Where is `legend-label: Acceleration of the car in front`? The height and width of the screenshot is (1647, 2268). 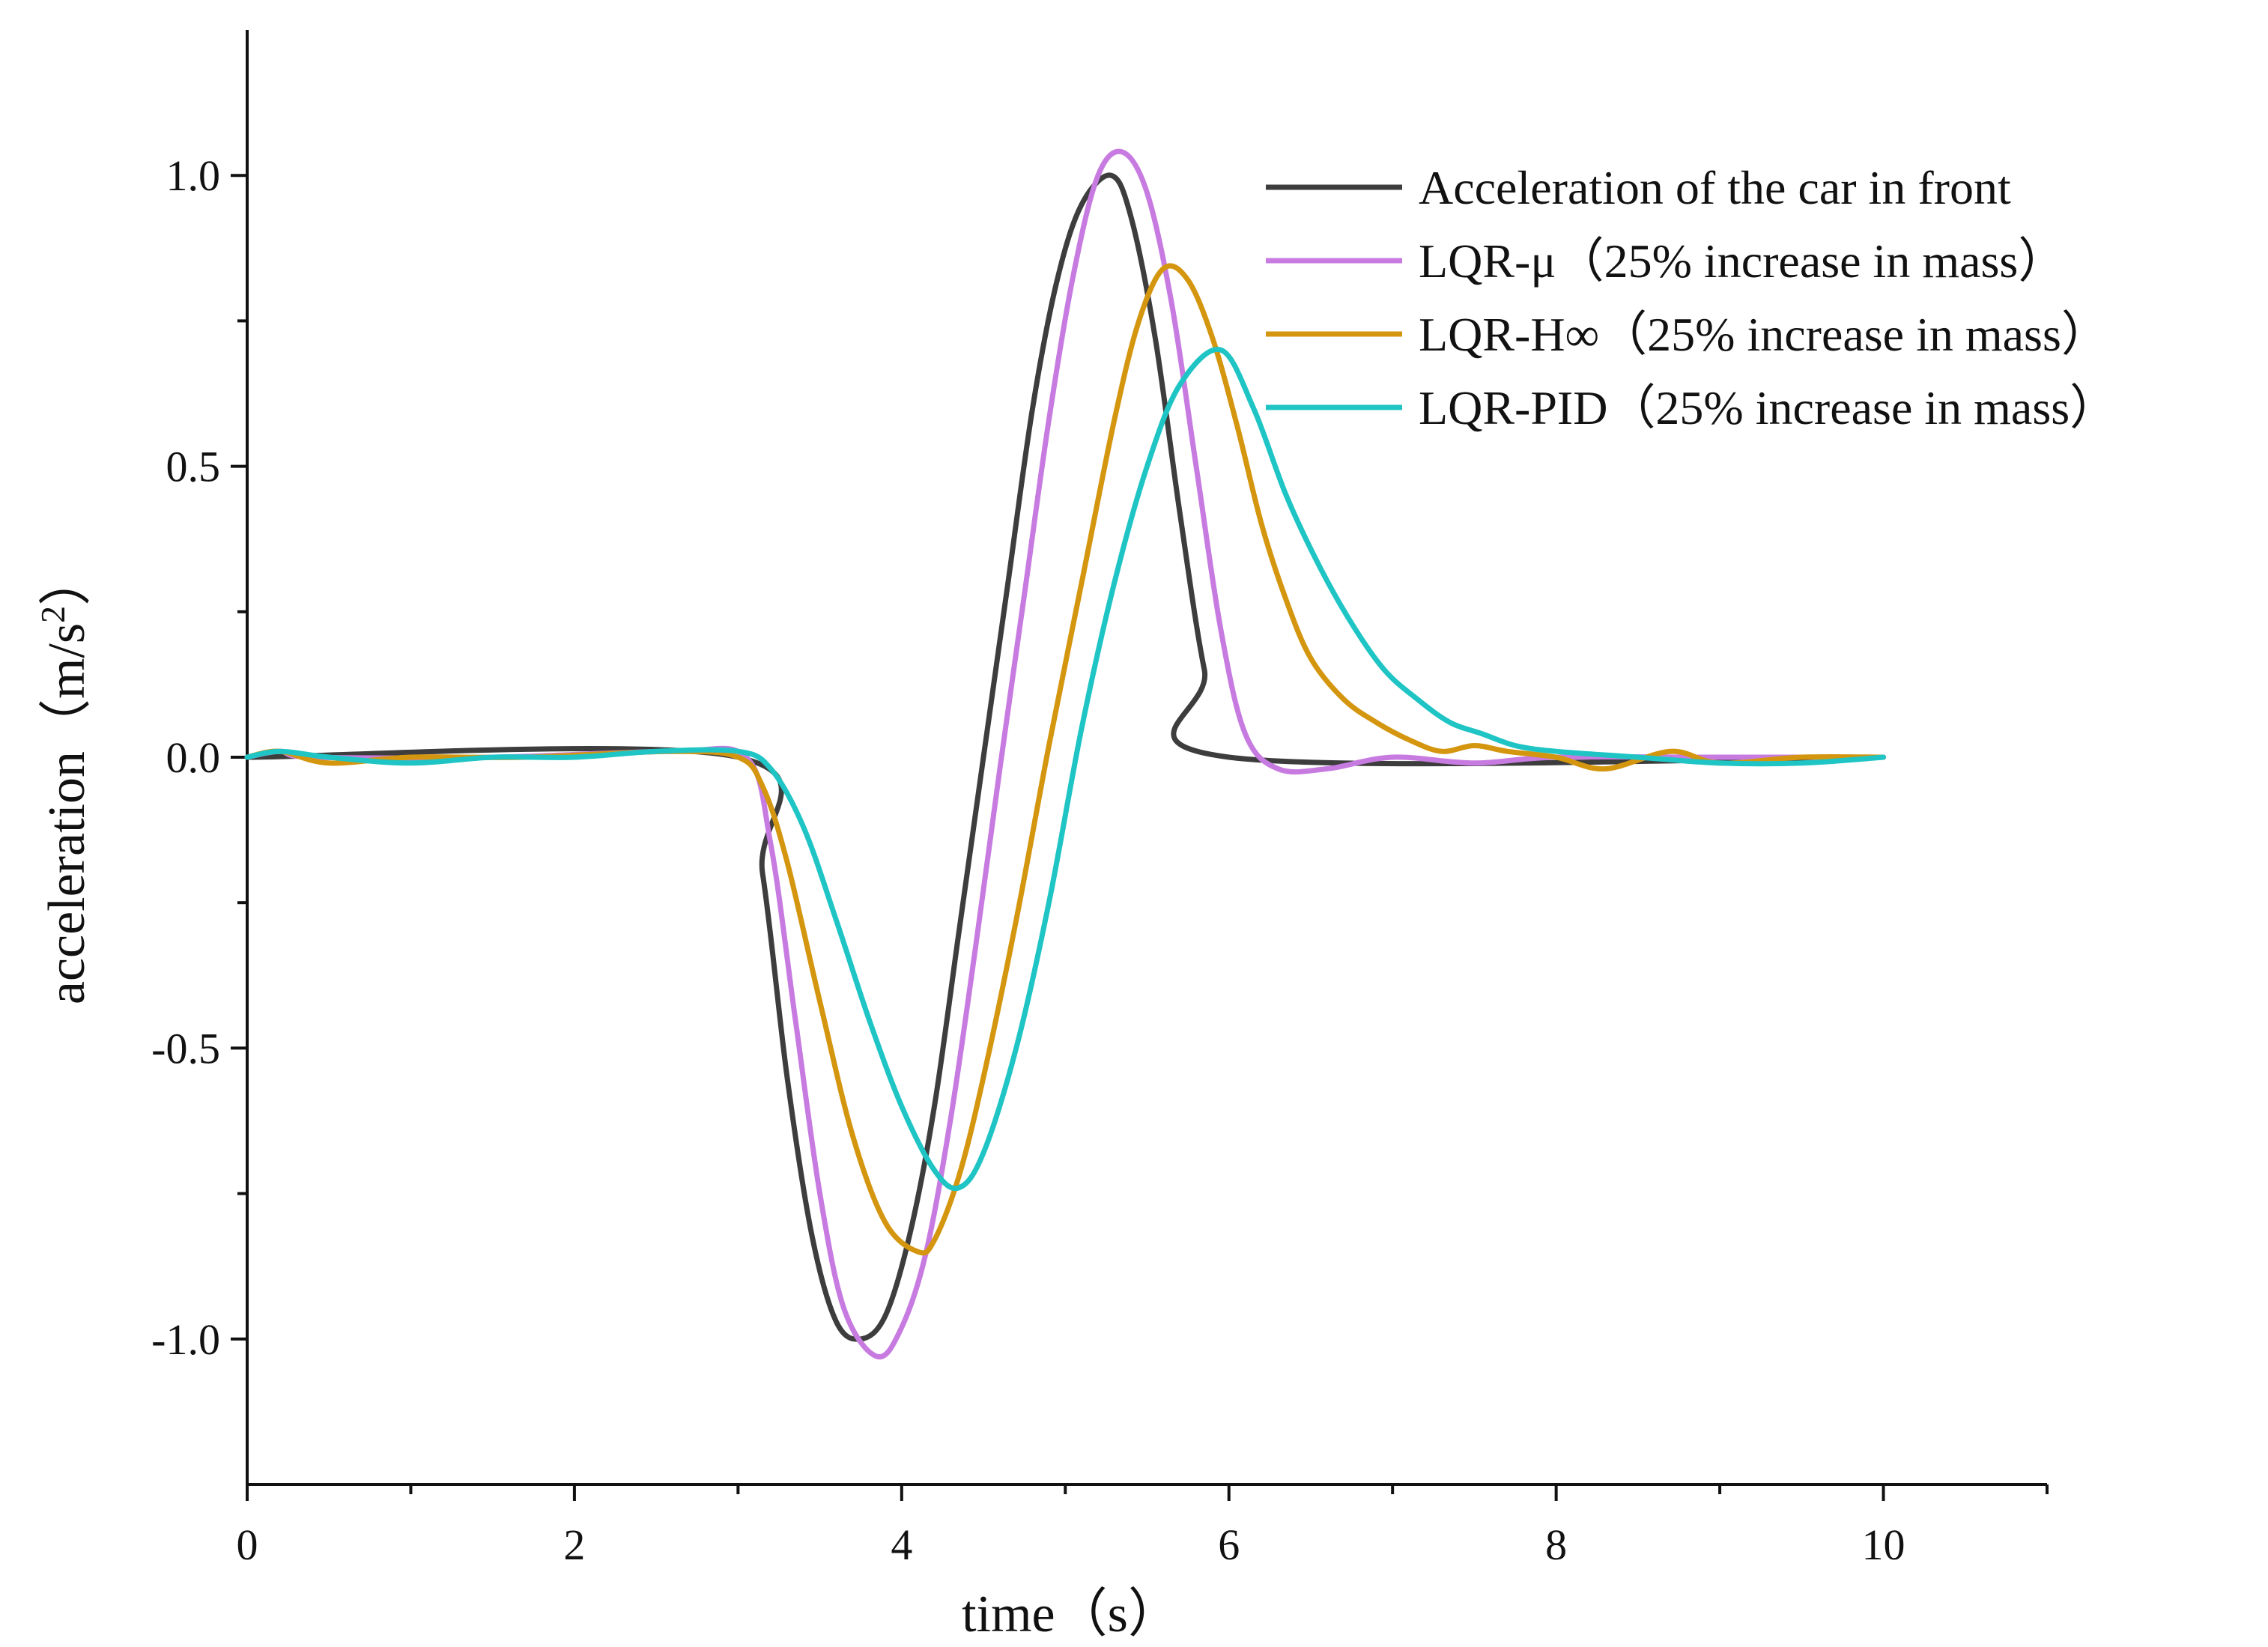
legend-label: Acceleration of the car in front is located at coordinates (1715, 188).